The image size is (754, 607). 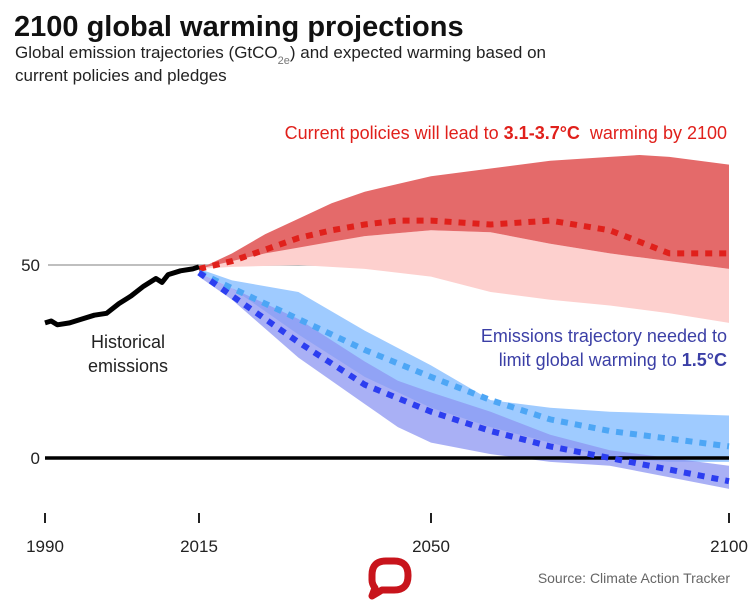 I want to click on annotation-historical-line2: emissions, so click(x=128, y=366).